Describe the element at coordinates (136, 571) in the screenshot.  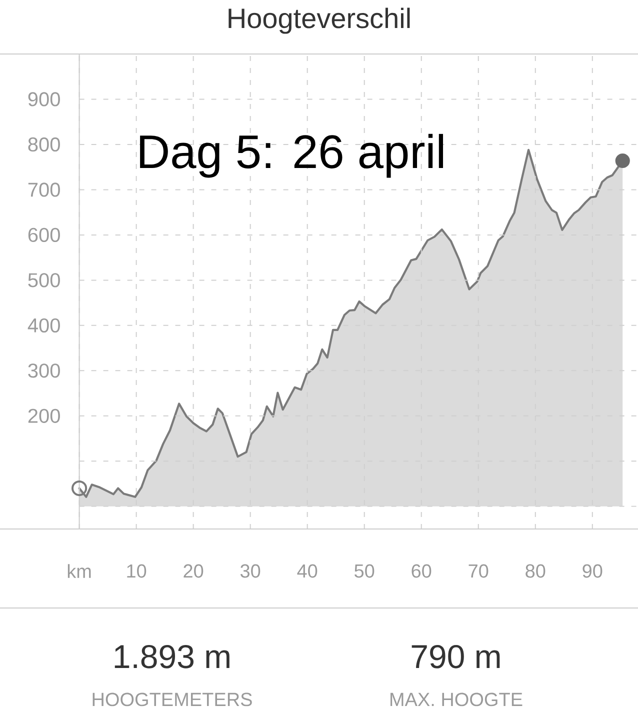
I see `x-tick-label: 10` at that location.